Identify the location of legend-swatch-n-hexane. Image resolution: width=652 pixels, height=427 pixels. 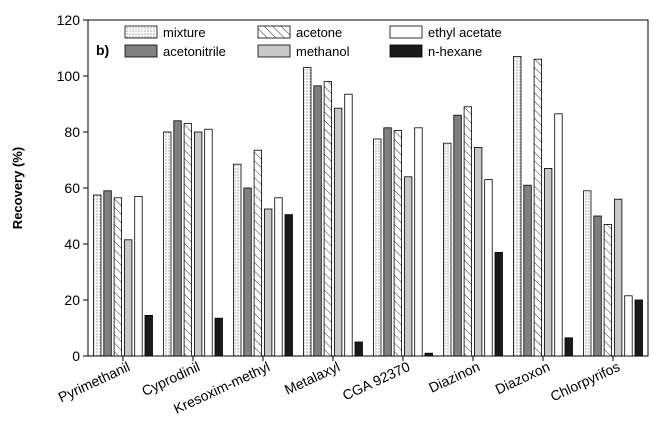
(406, 51).